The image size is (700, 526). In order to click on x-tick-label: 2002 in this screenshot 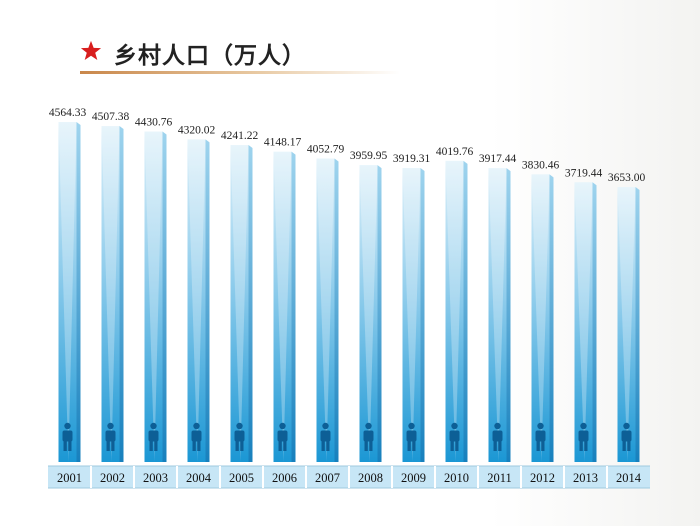, I will do `click(112, 478)`.